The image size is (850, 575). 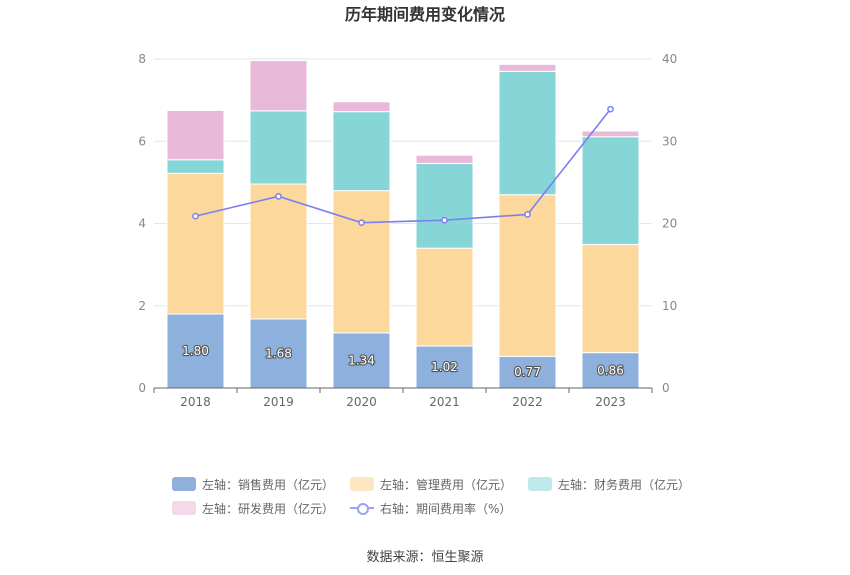 I want to click on bar-value-label: 0.86, so click(x=610, y=370).